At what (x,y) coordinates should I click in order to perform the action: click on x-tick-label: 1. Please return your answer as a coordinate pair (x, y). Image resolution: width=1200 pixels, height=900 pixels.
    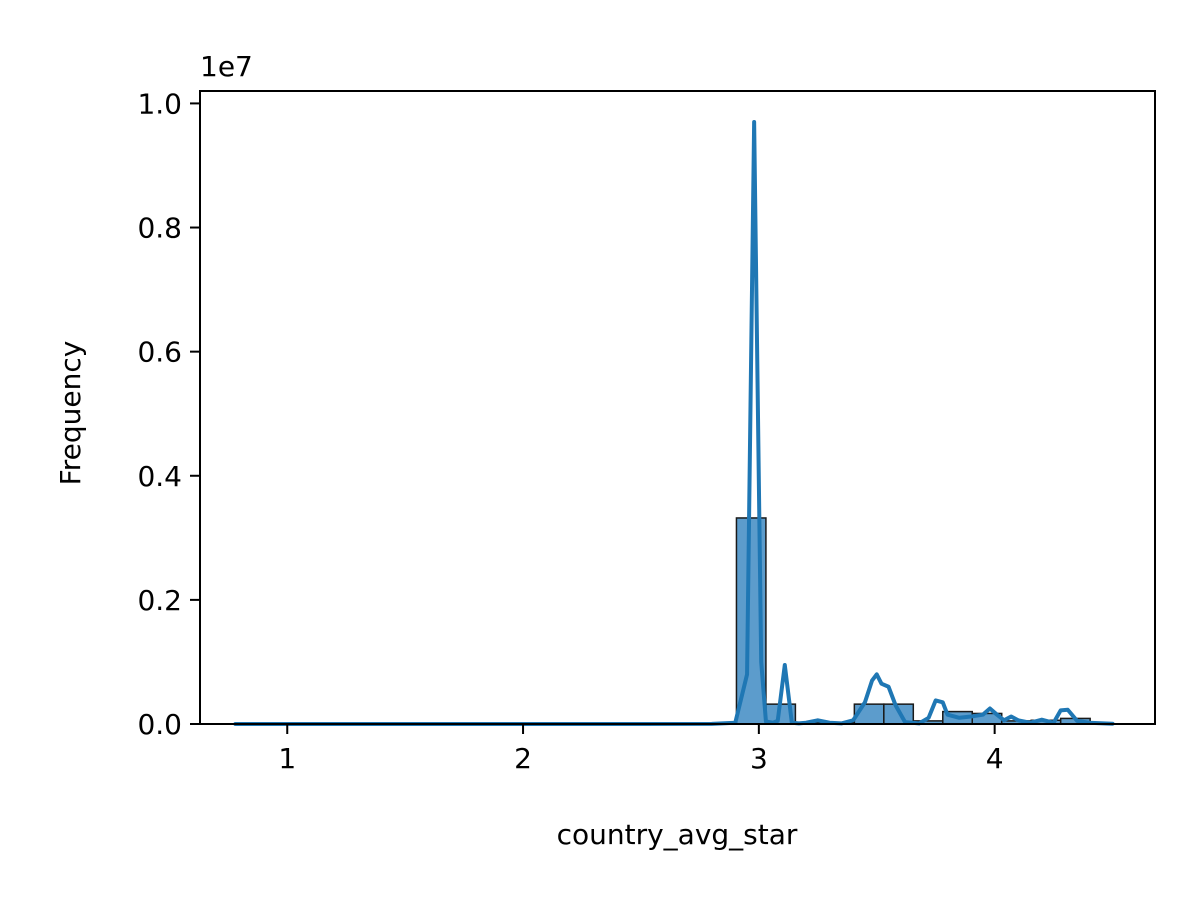
    Looking at the image, I should click on (287, 758).